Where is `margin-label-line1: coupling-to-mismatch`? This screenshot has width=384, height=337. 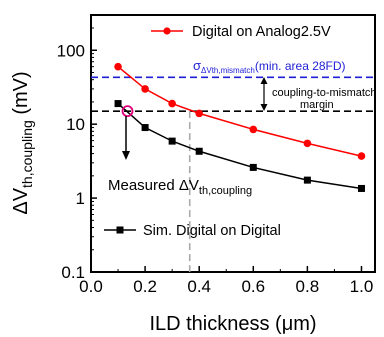
margin-label-line1: coupling-to-mismatch is located at coordinates (324, 93).